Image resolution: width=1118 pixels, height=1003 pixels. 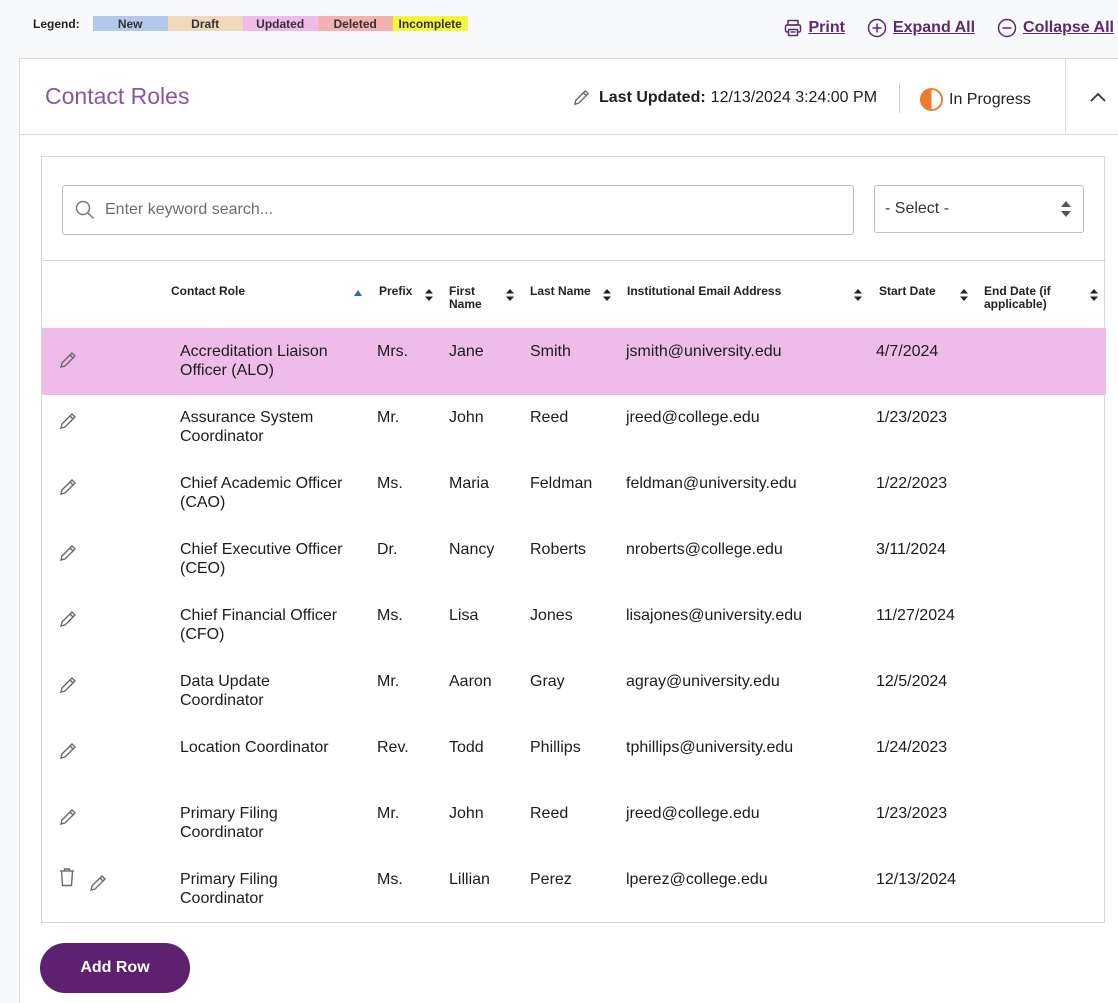 What do you see at coordinates (355, 23) in the screenshot?
I see `legend-deleted: Deleted` at bounding box center [355, 23].